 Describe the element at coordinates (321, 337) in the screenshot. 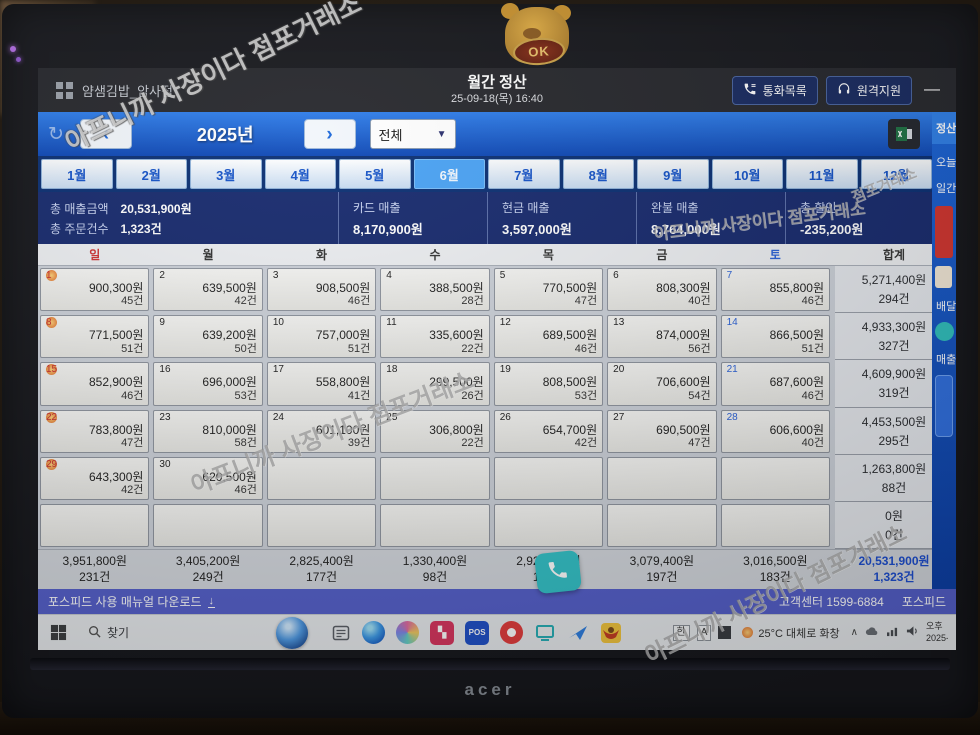

I see `day-cell-10: 10 757,000원 51건` at that location.